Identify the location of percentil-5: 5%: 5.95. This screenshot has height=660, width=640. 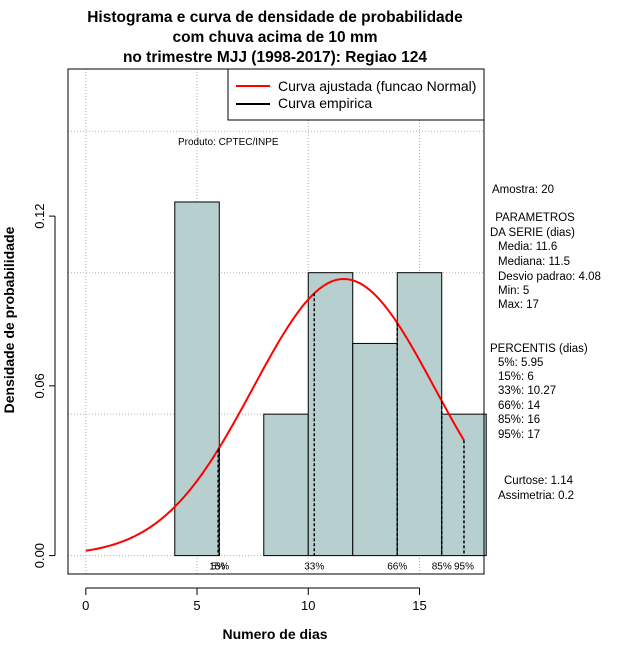
(520, 363).